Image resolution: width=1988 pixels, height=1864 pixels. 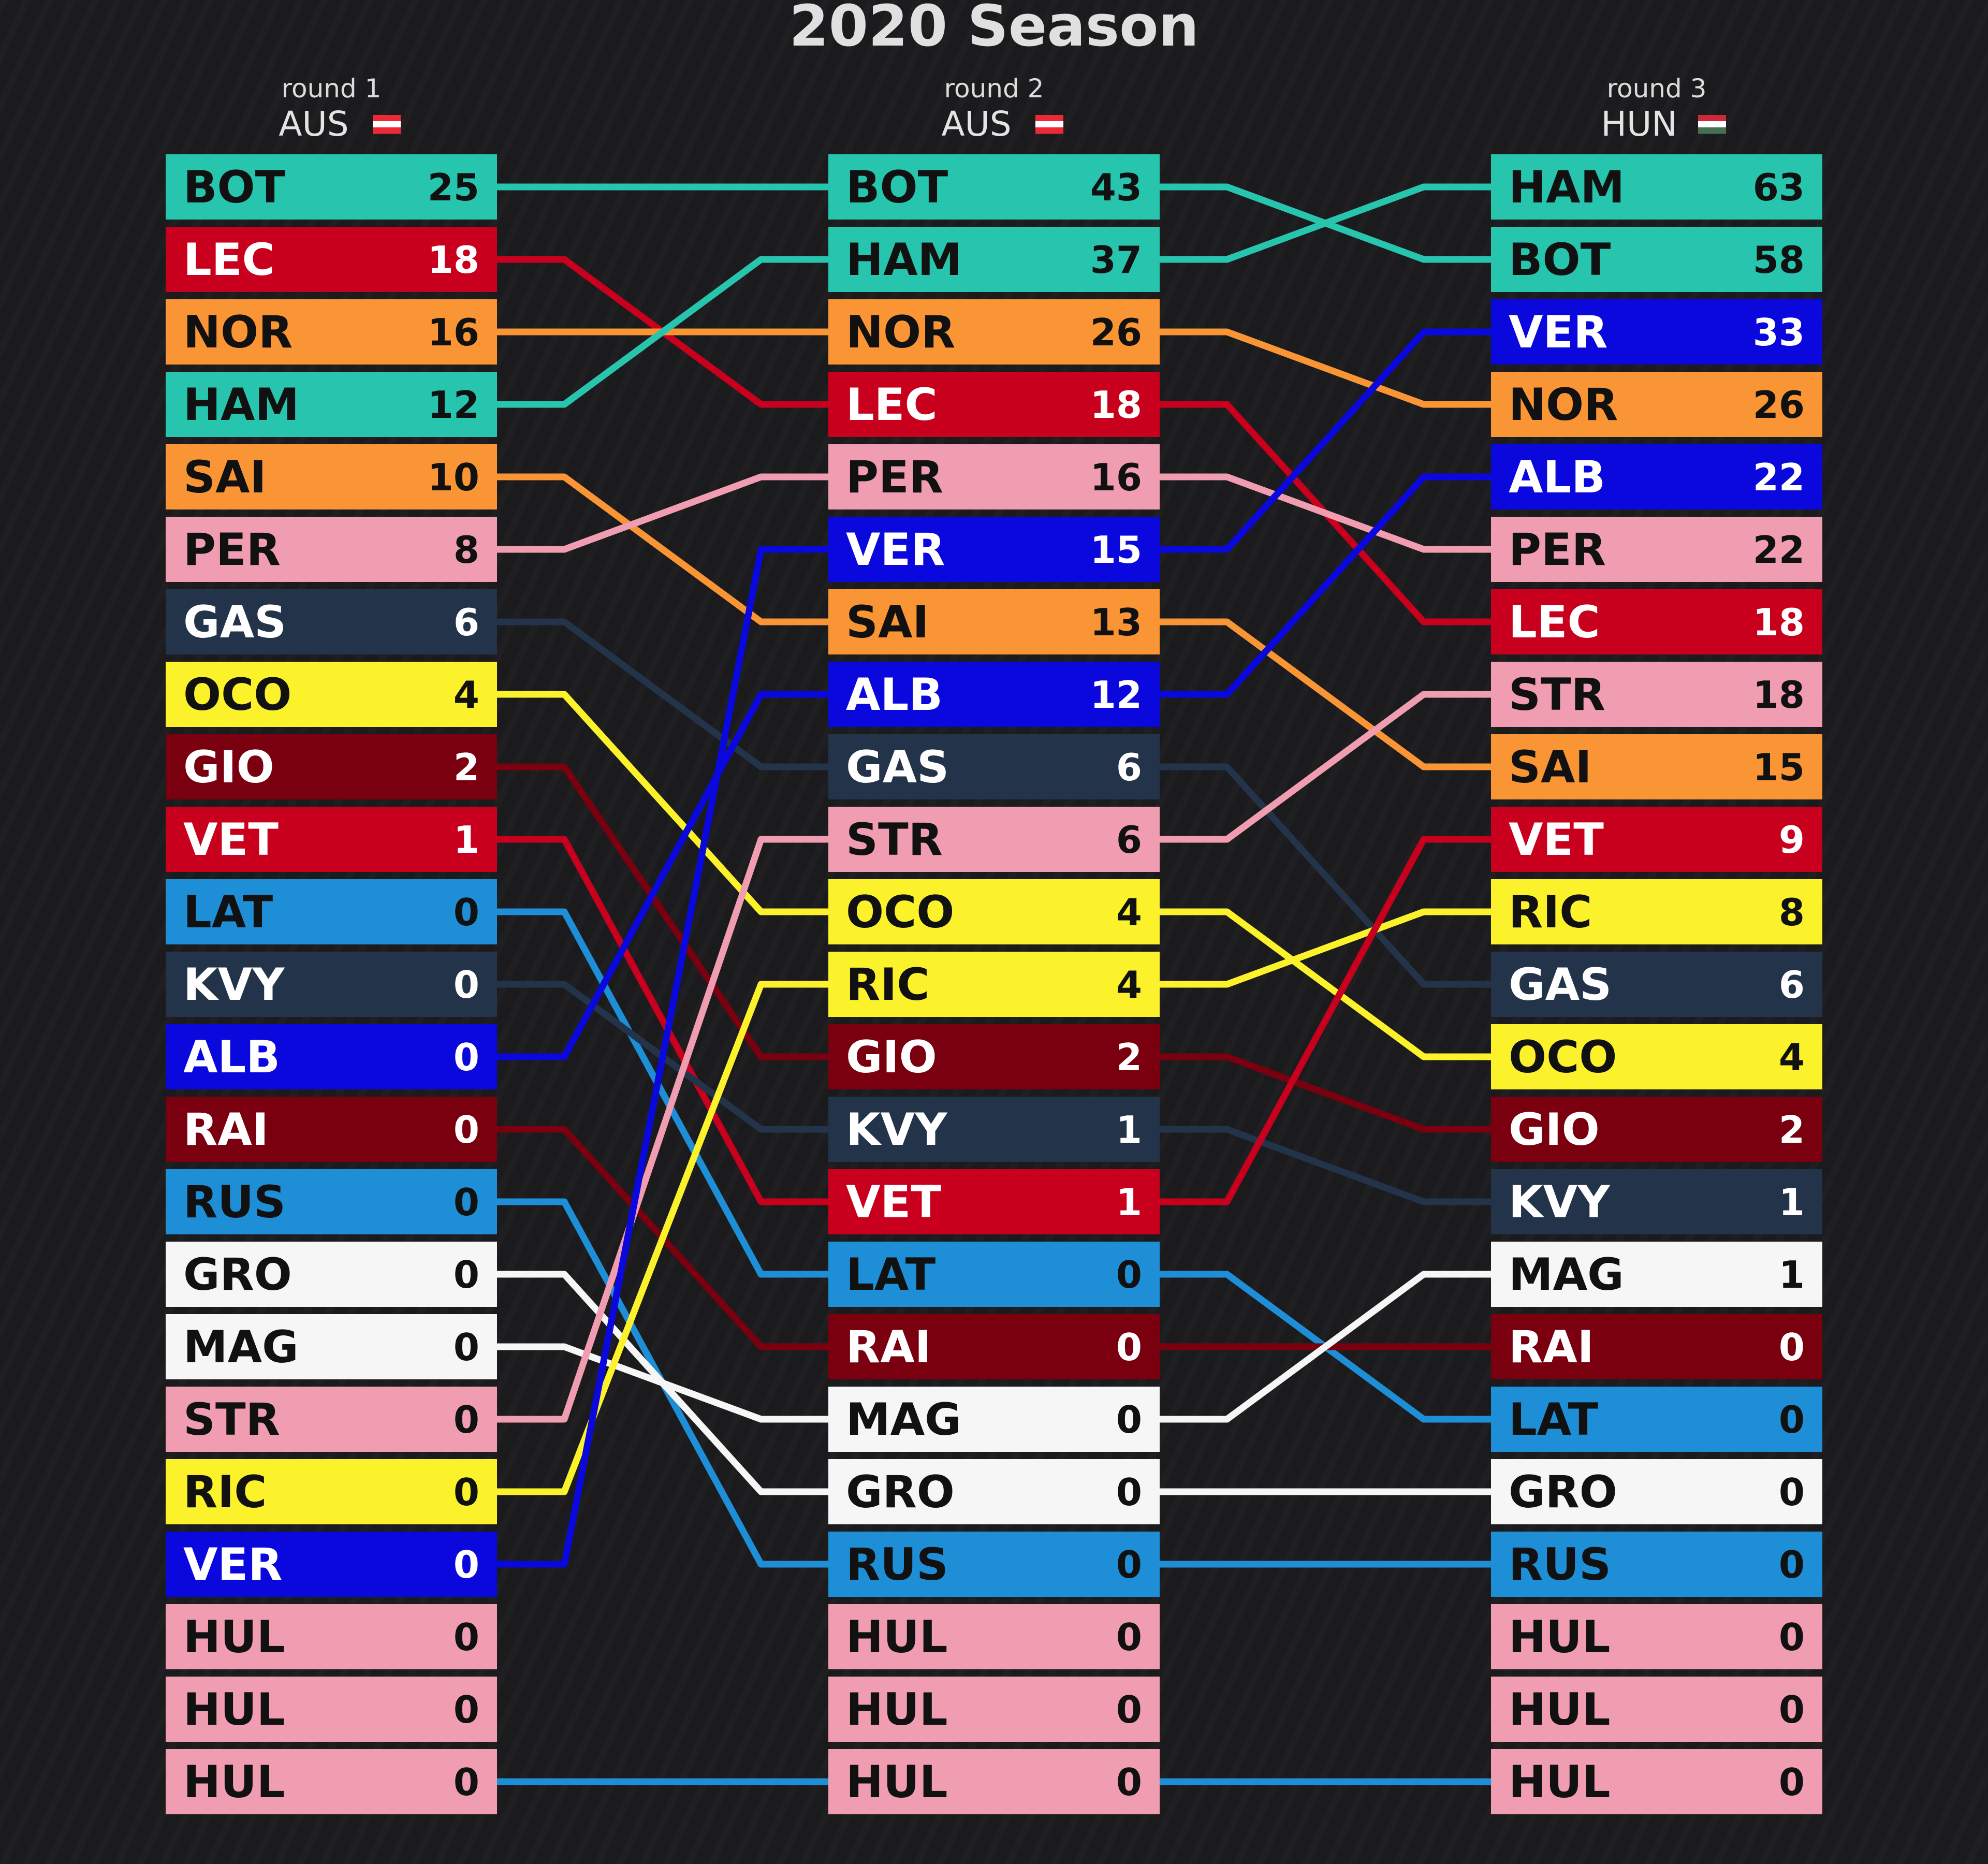 I want to click on standing-row: PER 8, so click(x=331, y=549).